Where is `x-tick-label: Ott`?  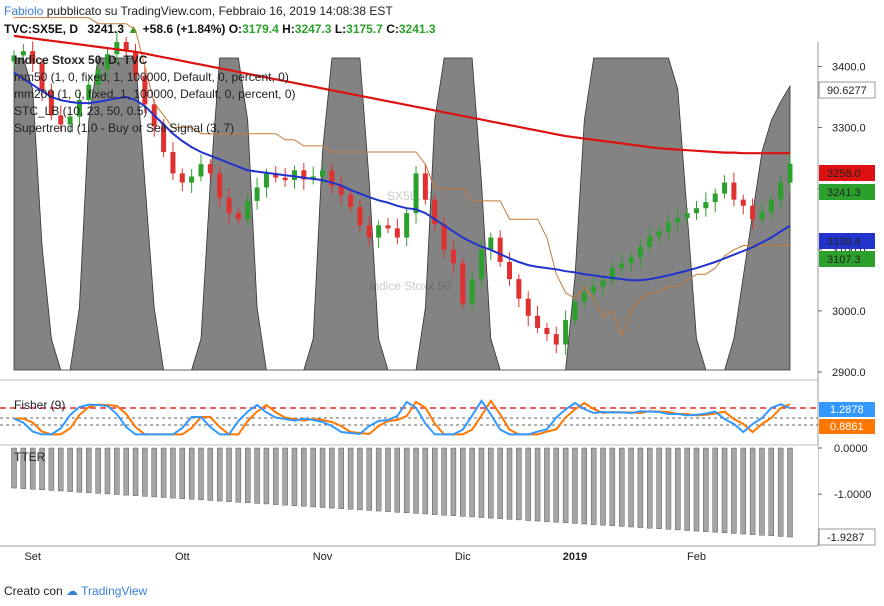 x-tick-label: Ott is located at coordinates (182, 557).